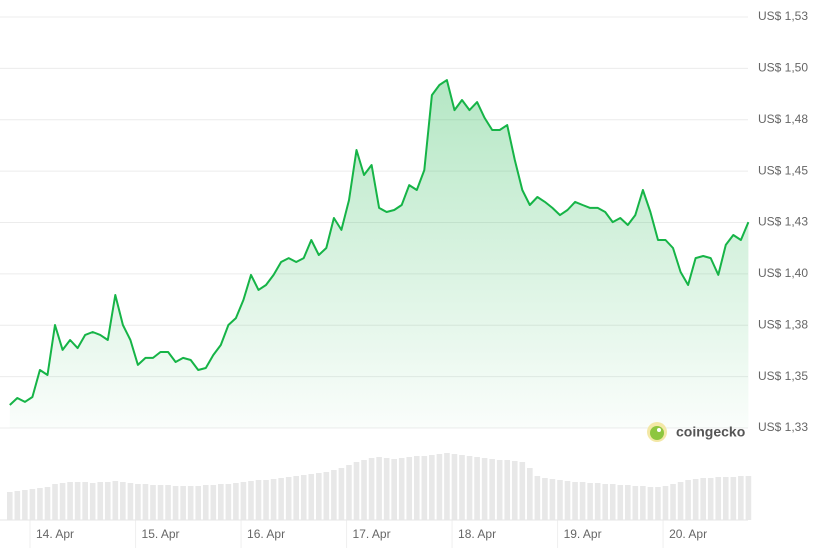 This screenshot has width=825, height=558. I want to click on y-tick-label: US$ 1,53, so click(783, 16).